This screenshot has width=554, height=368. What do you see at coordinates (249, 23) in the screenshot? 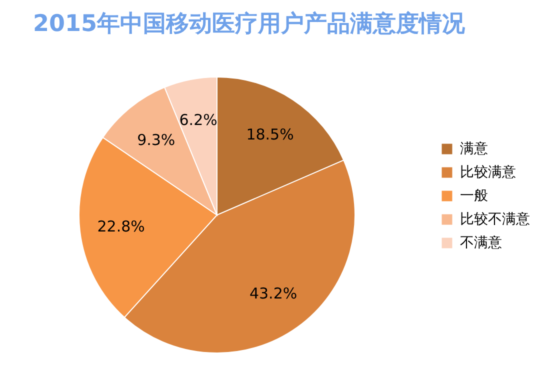
I see `chart-title: 2015年中国移动医疗用户产品满意度情况` at bounding box center [249, 23].